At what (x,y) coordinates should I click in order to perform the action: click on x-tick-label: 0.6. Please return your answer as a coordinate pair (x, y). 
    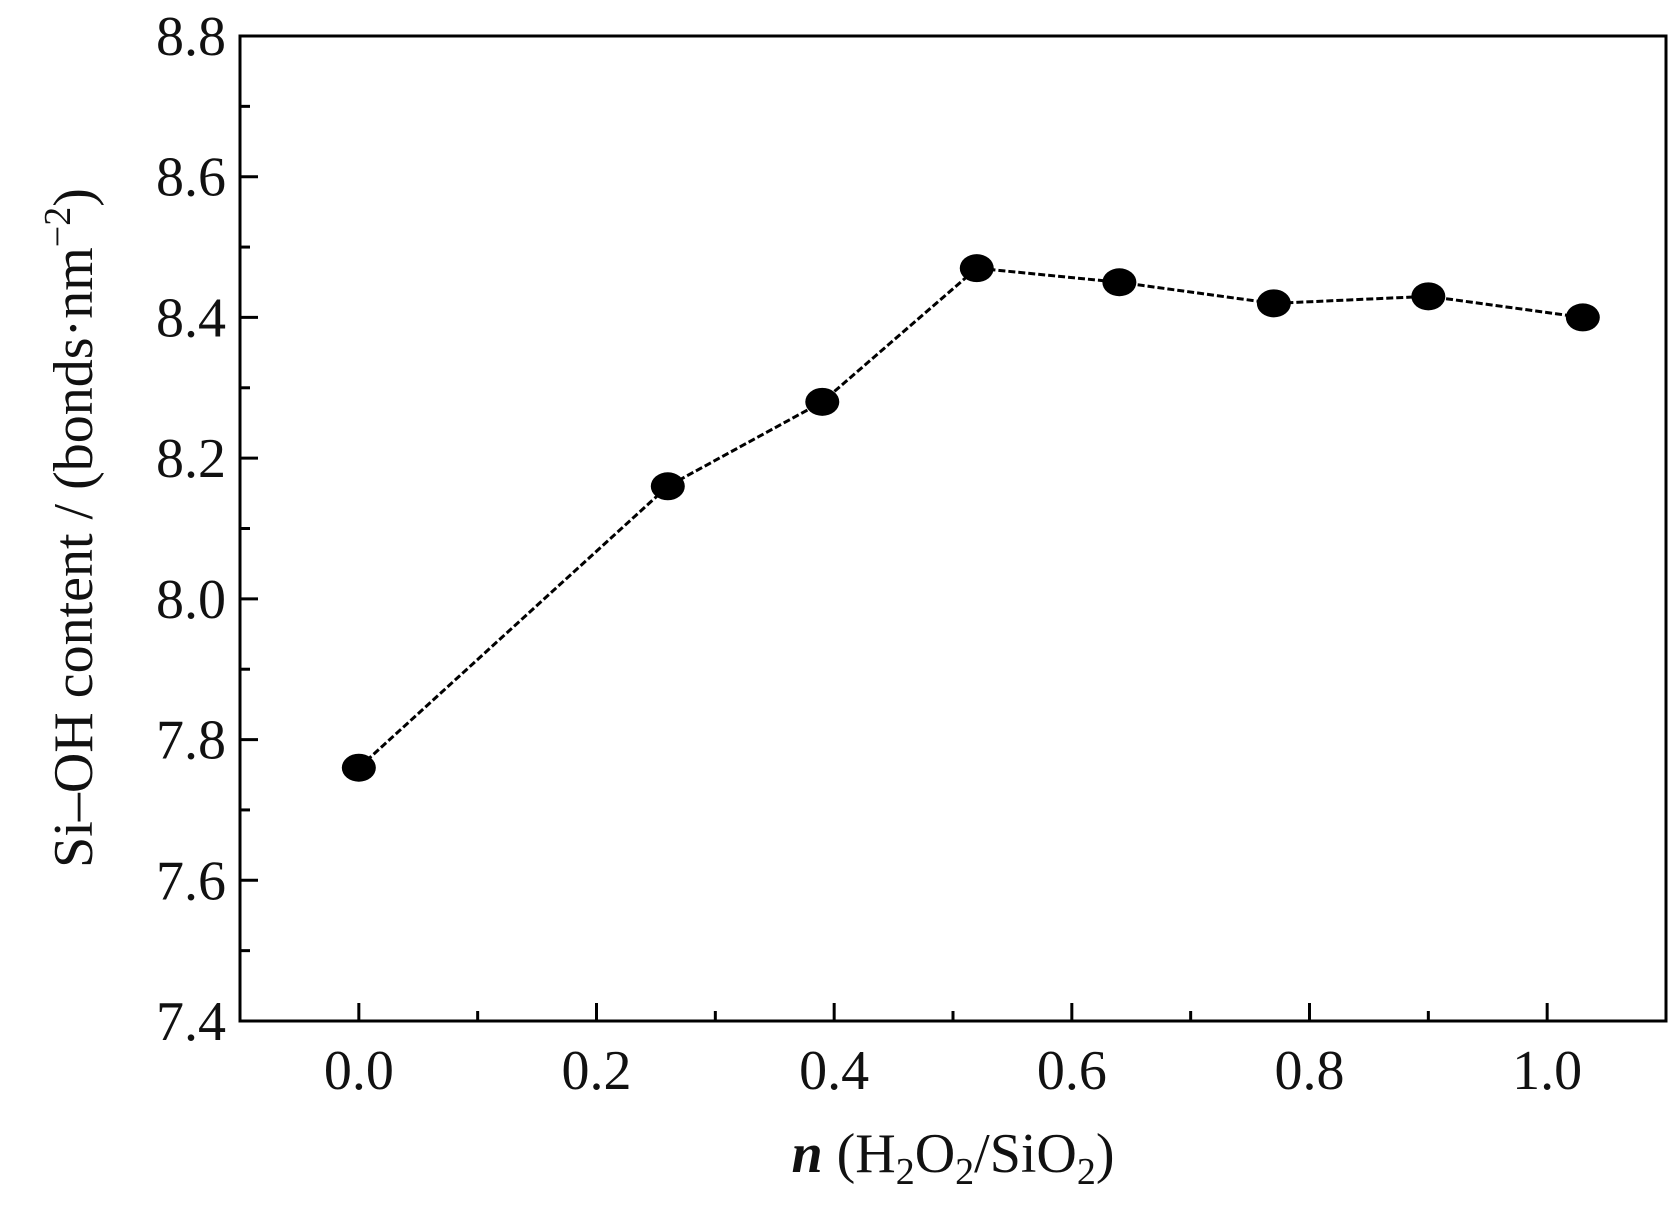
    Looking at the image, I should click on (1072, 1071).